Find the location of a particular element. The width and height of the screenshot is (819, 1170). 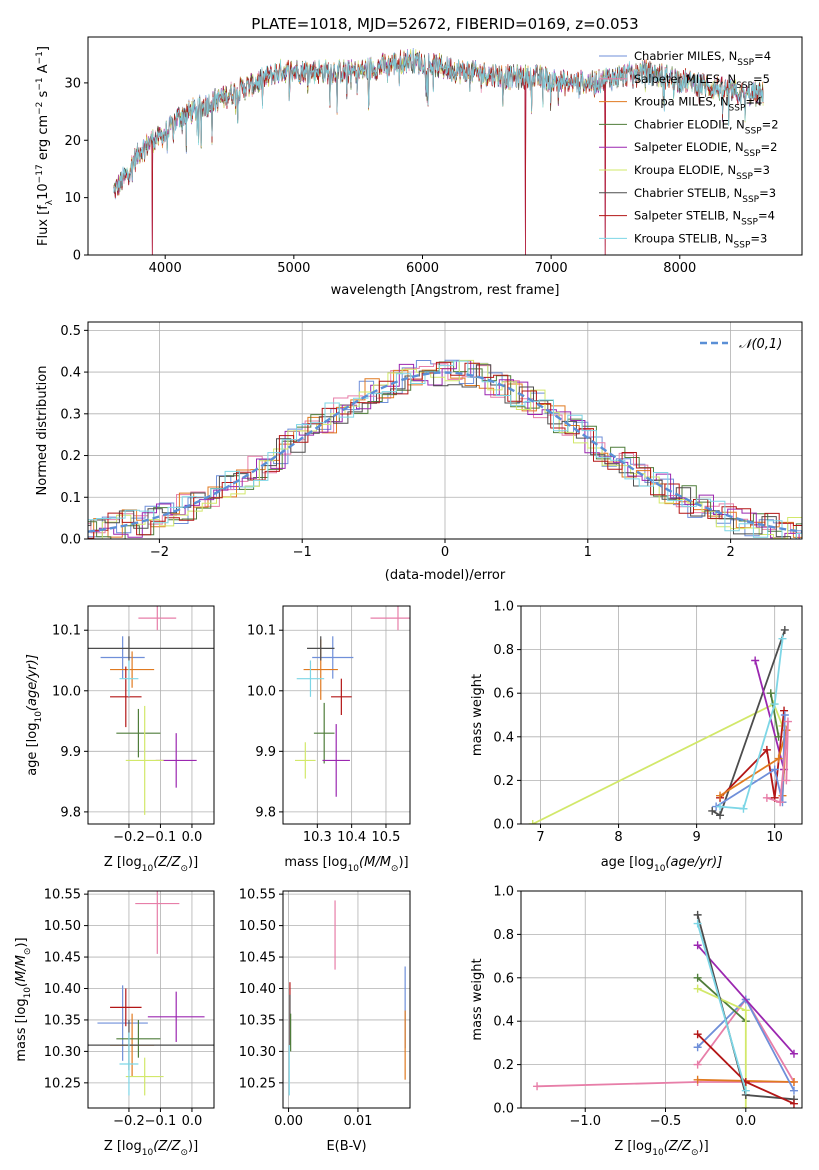

mass-z-panel-ylabel-part: 10 is located at coordinates (28, 993).